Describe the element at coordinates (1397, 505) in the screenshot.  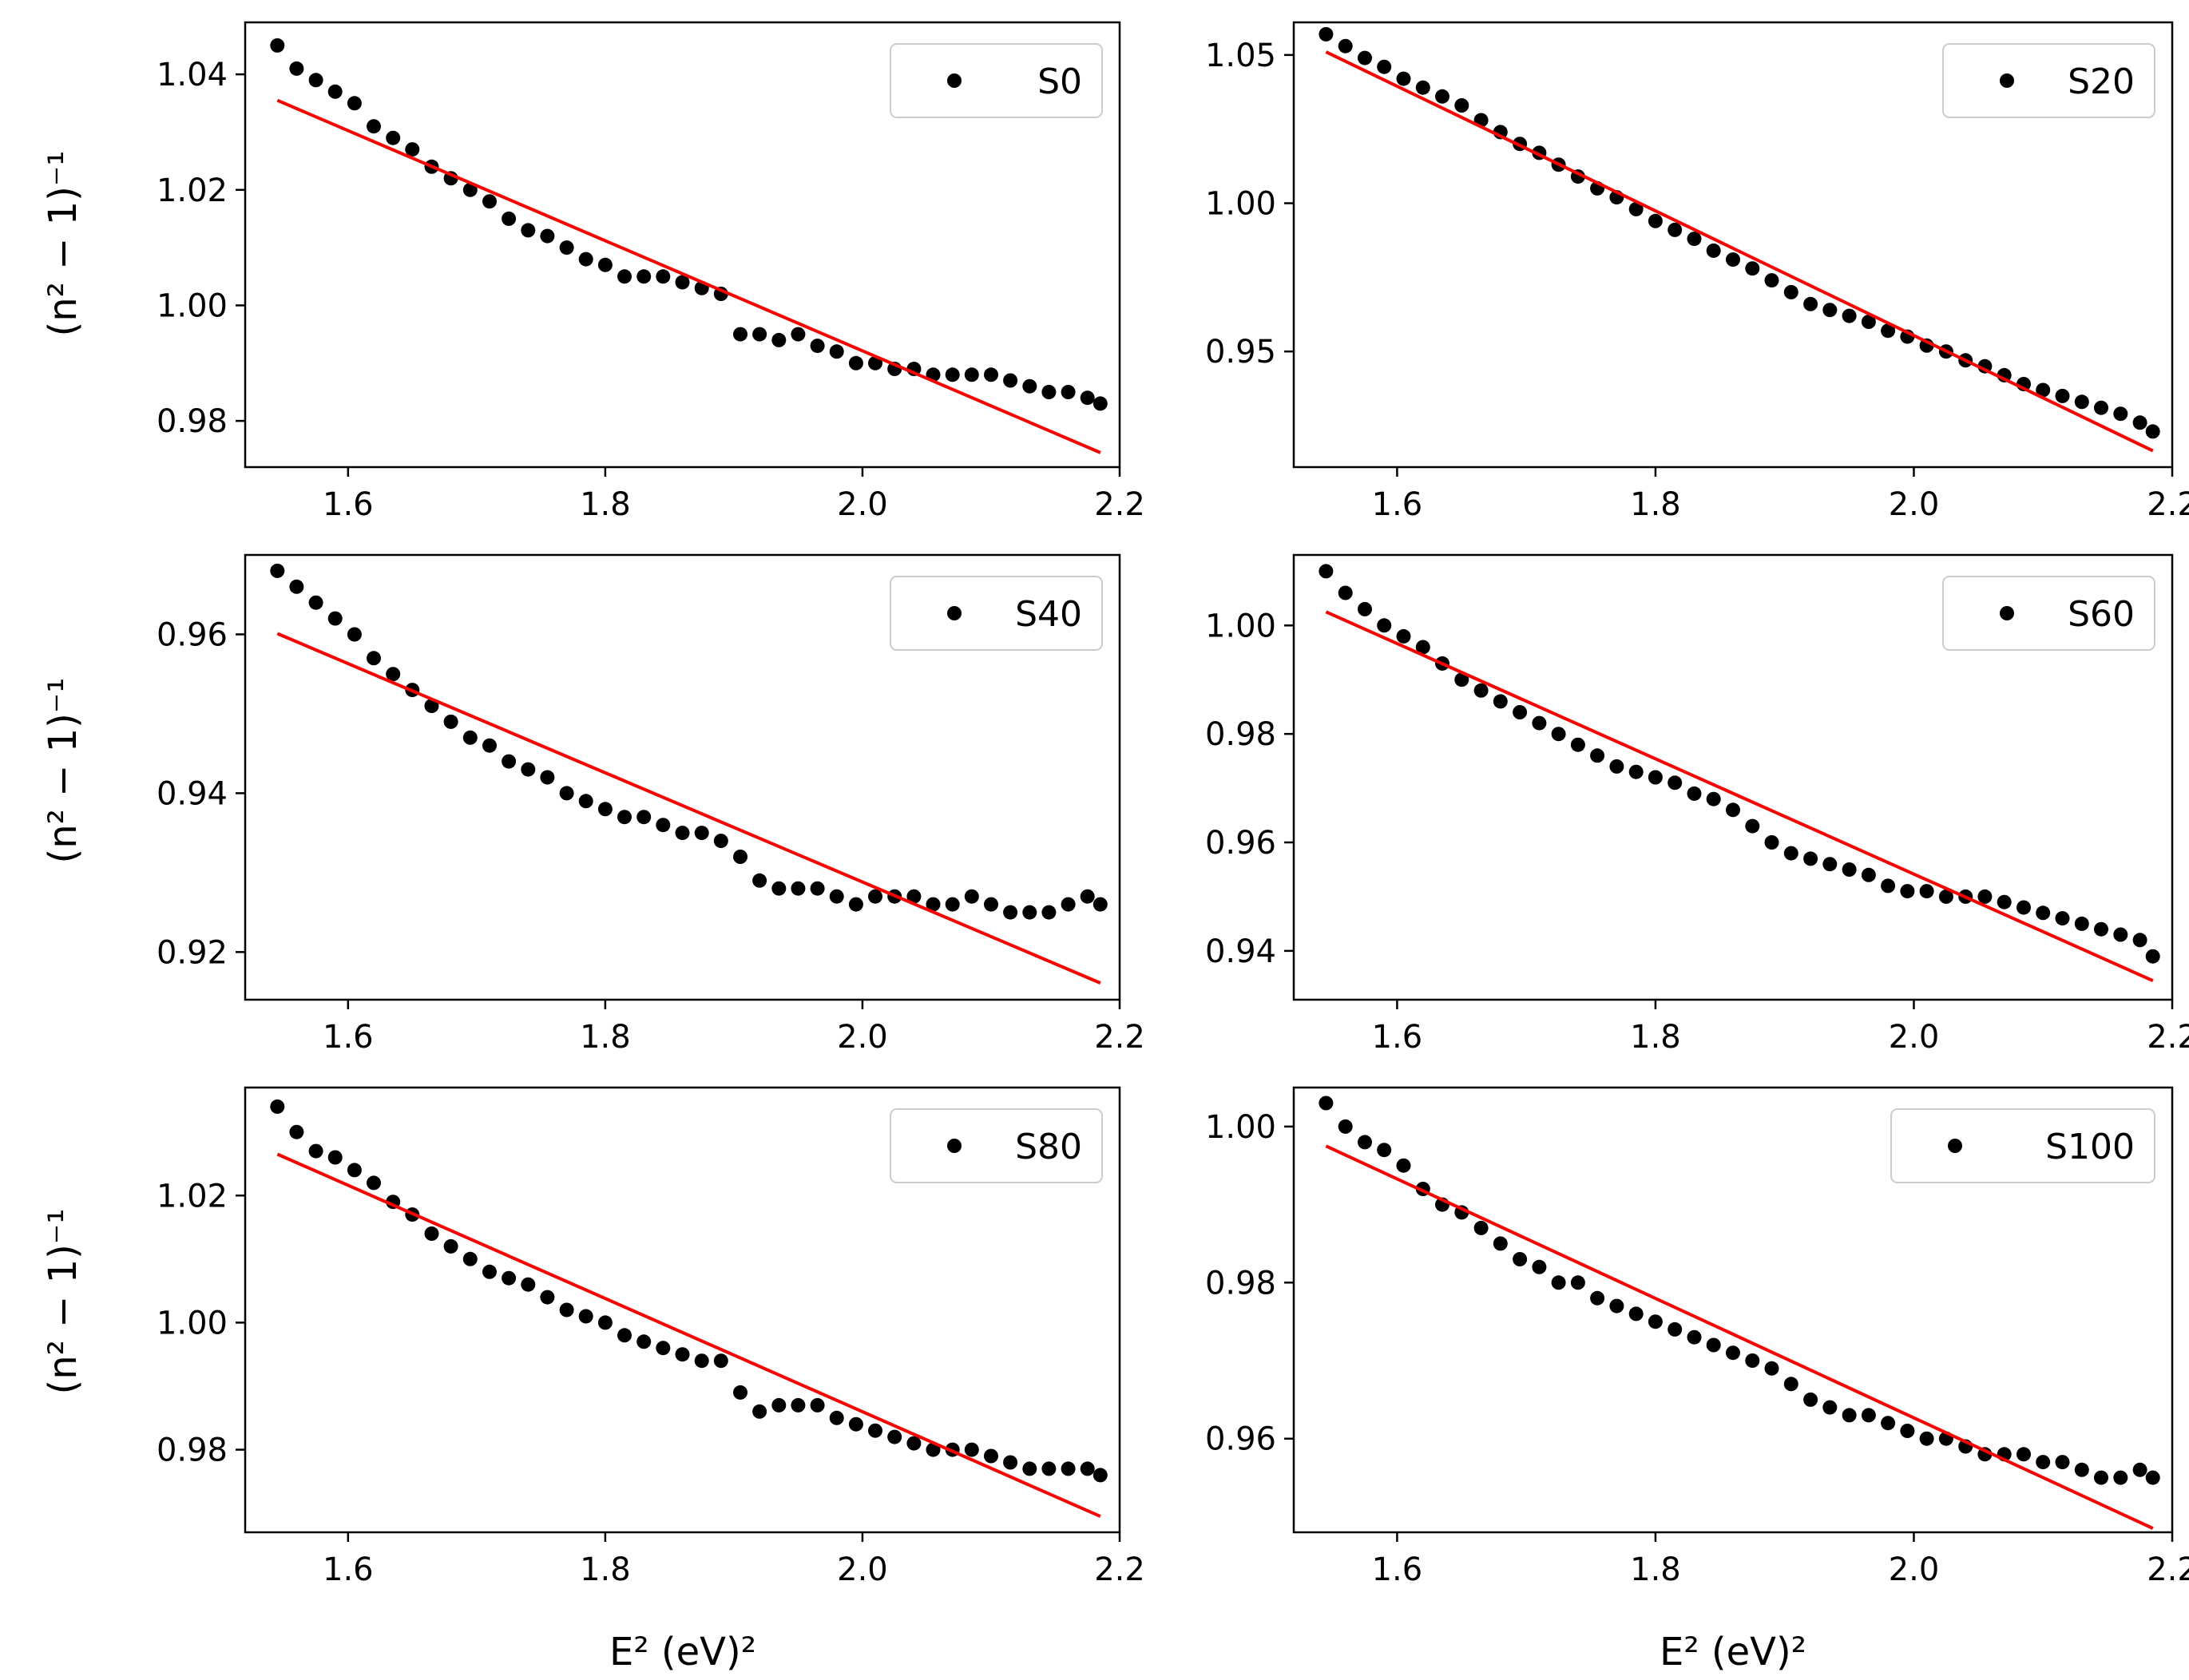
I see `x-tick-label: 1.6` at that location.